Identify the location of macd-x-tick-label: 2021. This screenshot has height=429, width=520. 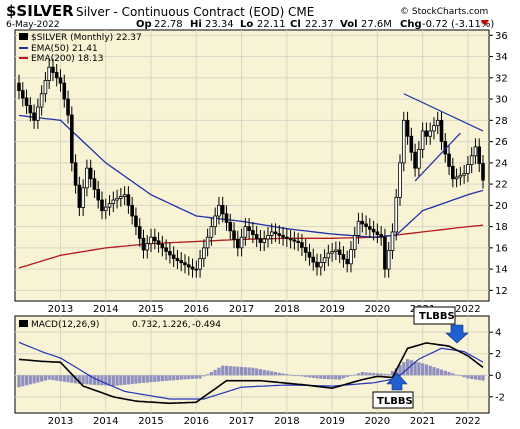
(422, 421).